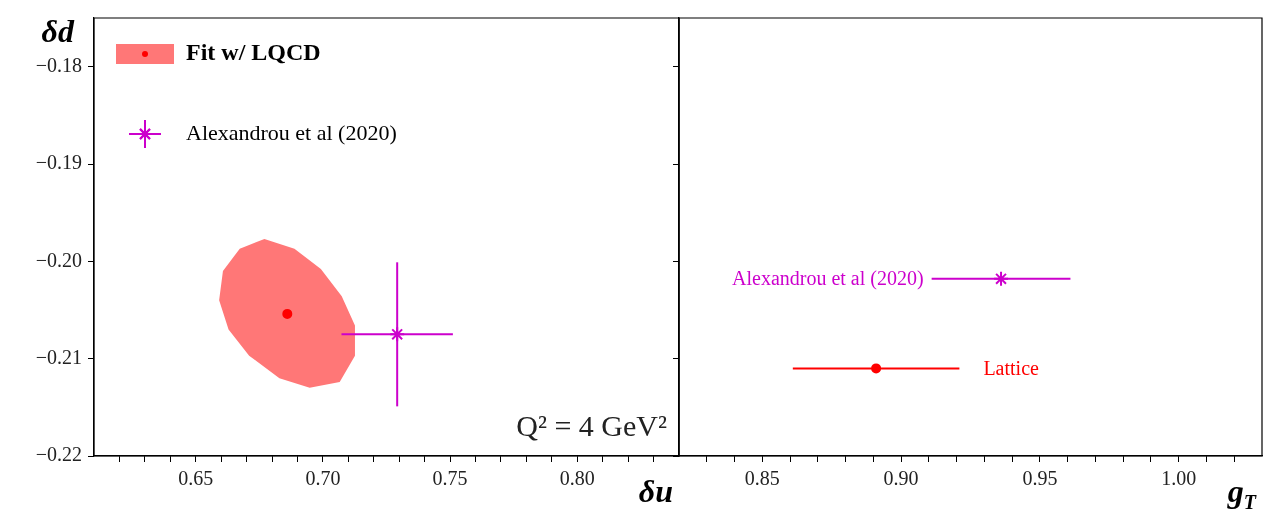 This screenshot has height=512, width=1268. What do you see at coordinates (592, 425) in the screenshot?
I see `annotation: Q² = 4 GeV²` at bounding box center [592, 425].